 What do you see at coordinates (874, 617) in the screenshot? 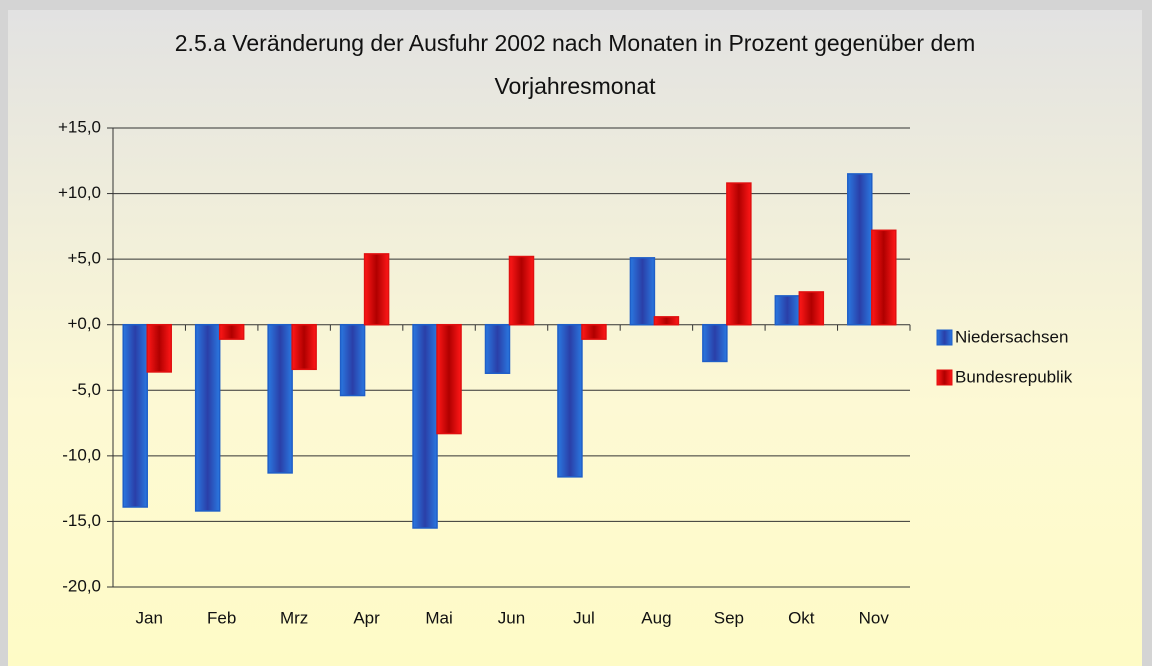
I see `x-tick-label: Nov` at bounding box center [874, 617].